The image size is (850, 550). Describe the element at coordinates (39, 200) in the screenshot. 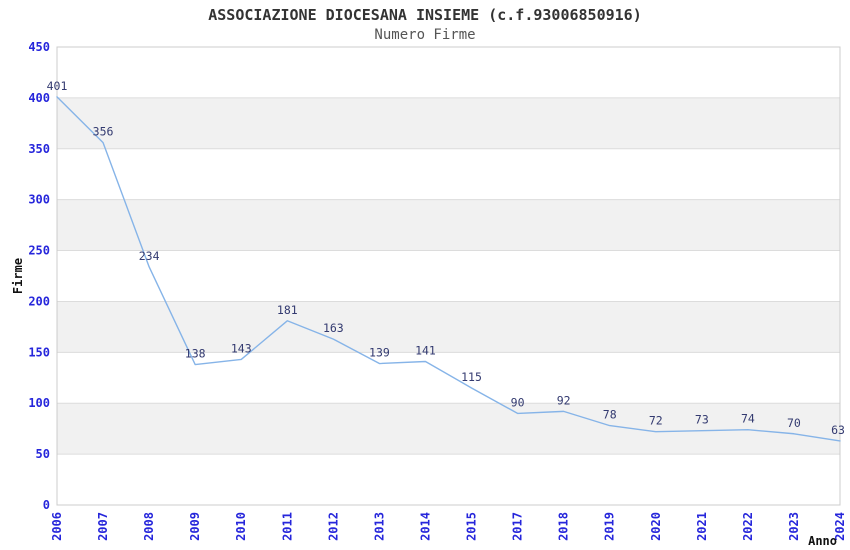

I see `y-tick-label: 300` at that location.